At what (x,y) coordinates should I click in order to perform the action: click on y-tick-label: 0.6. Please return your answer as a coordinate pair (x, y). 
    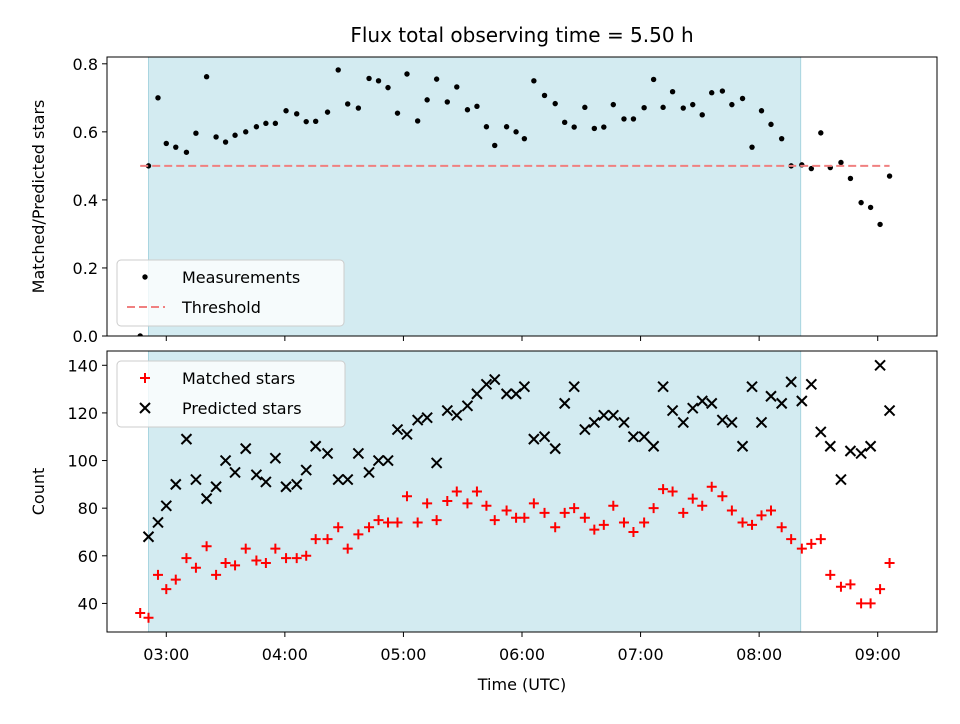
    Looking at the image, I should click on (85, 132).